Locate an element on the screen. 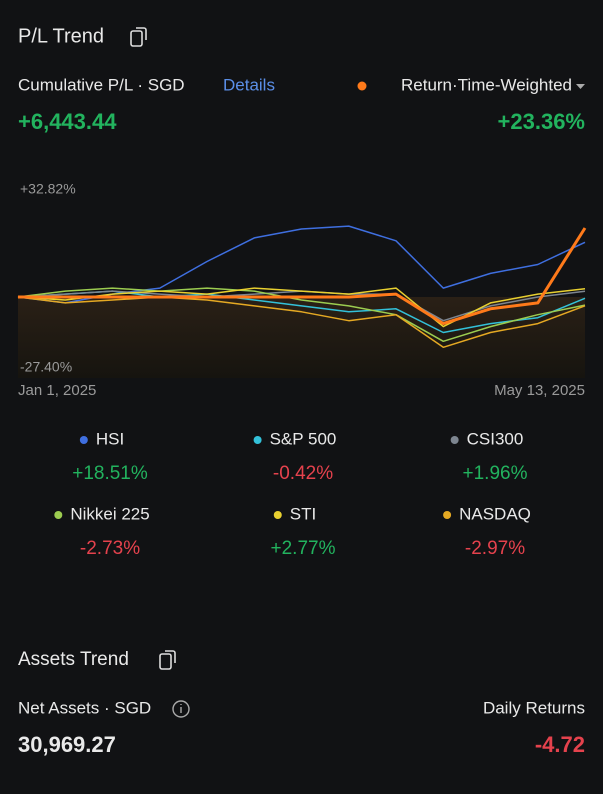  legend-name: NASDAQ is located at coordinates (495, 513).